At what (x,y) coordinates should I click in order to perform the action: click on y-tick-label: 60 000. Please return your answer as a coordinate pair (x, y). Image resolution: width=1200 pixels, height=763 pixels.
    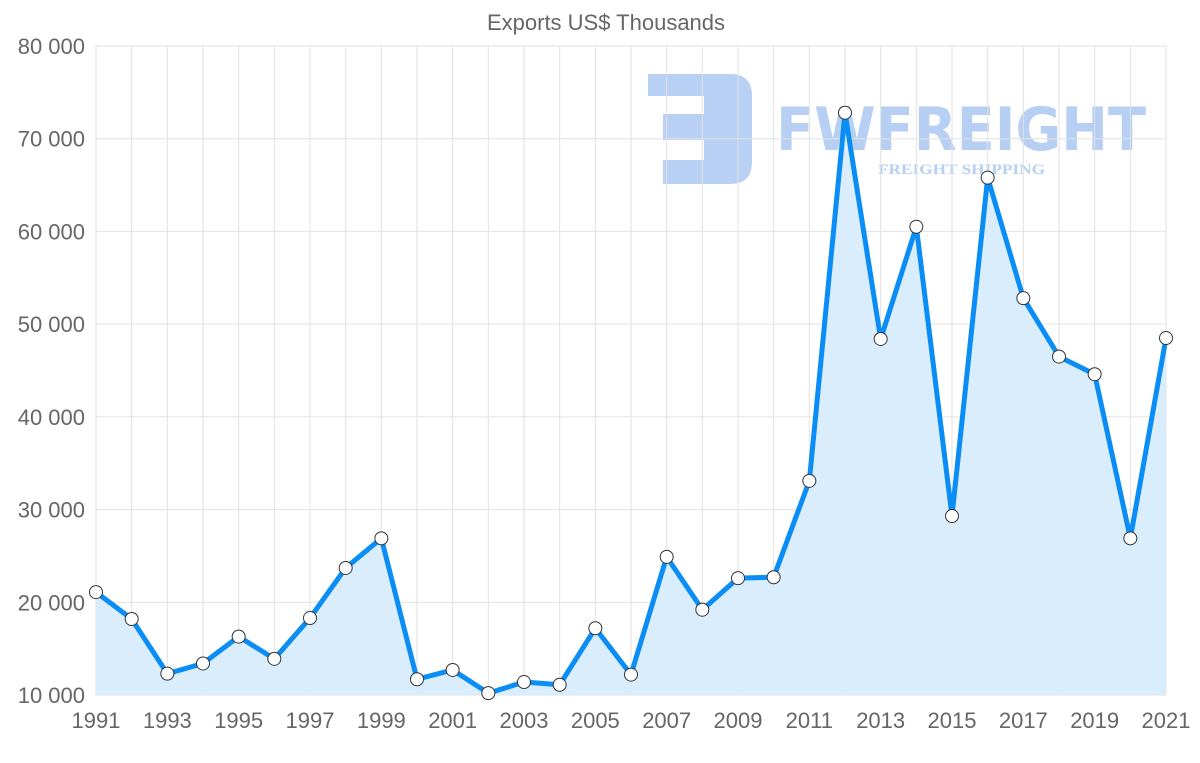
    Looking at the image, I should click on (51, 231).